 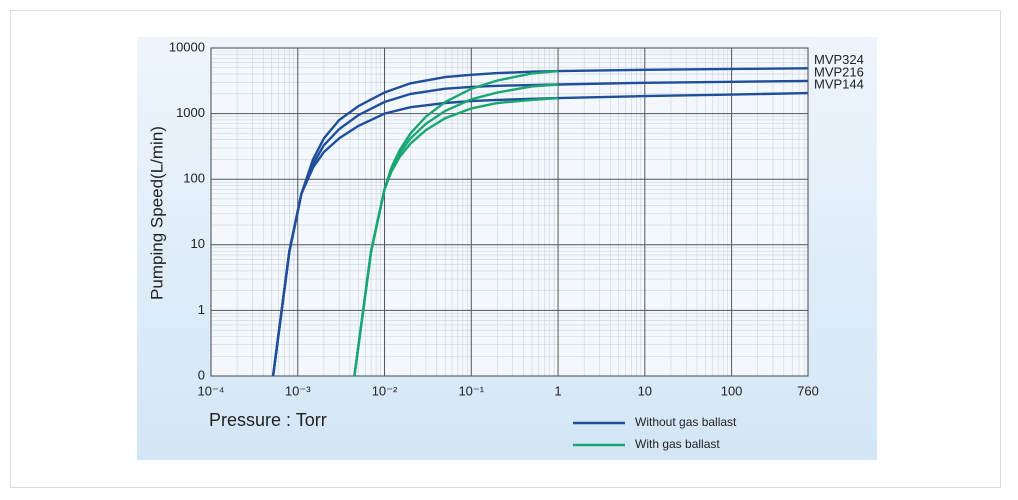 I want to click on y-tick-label: 100, so click(x=194, y=178).